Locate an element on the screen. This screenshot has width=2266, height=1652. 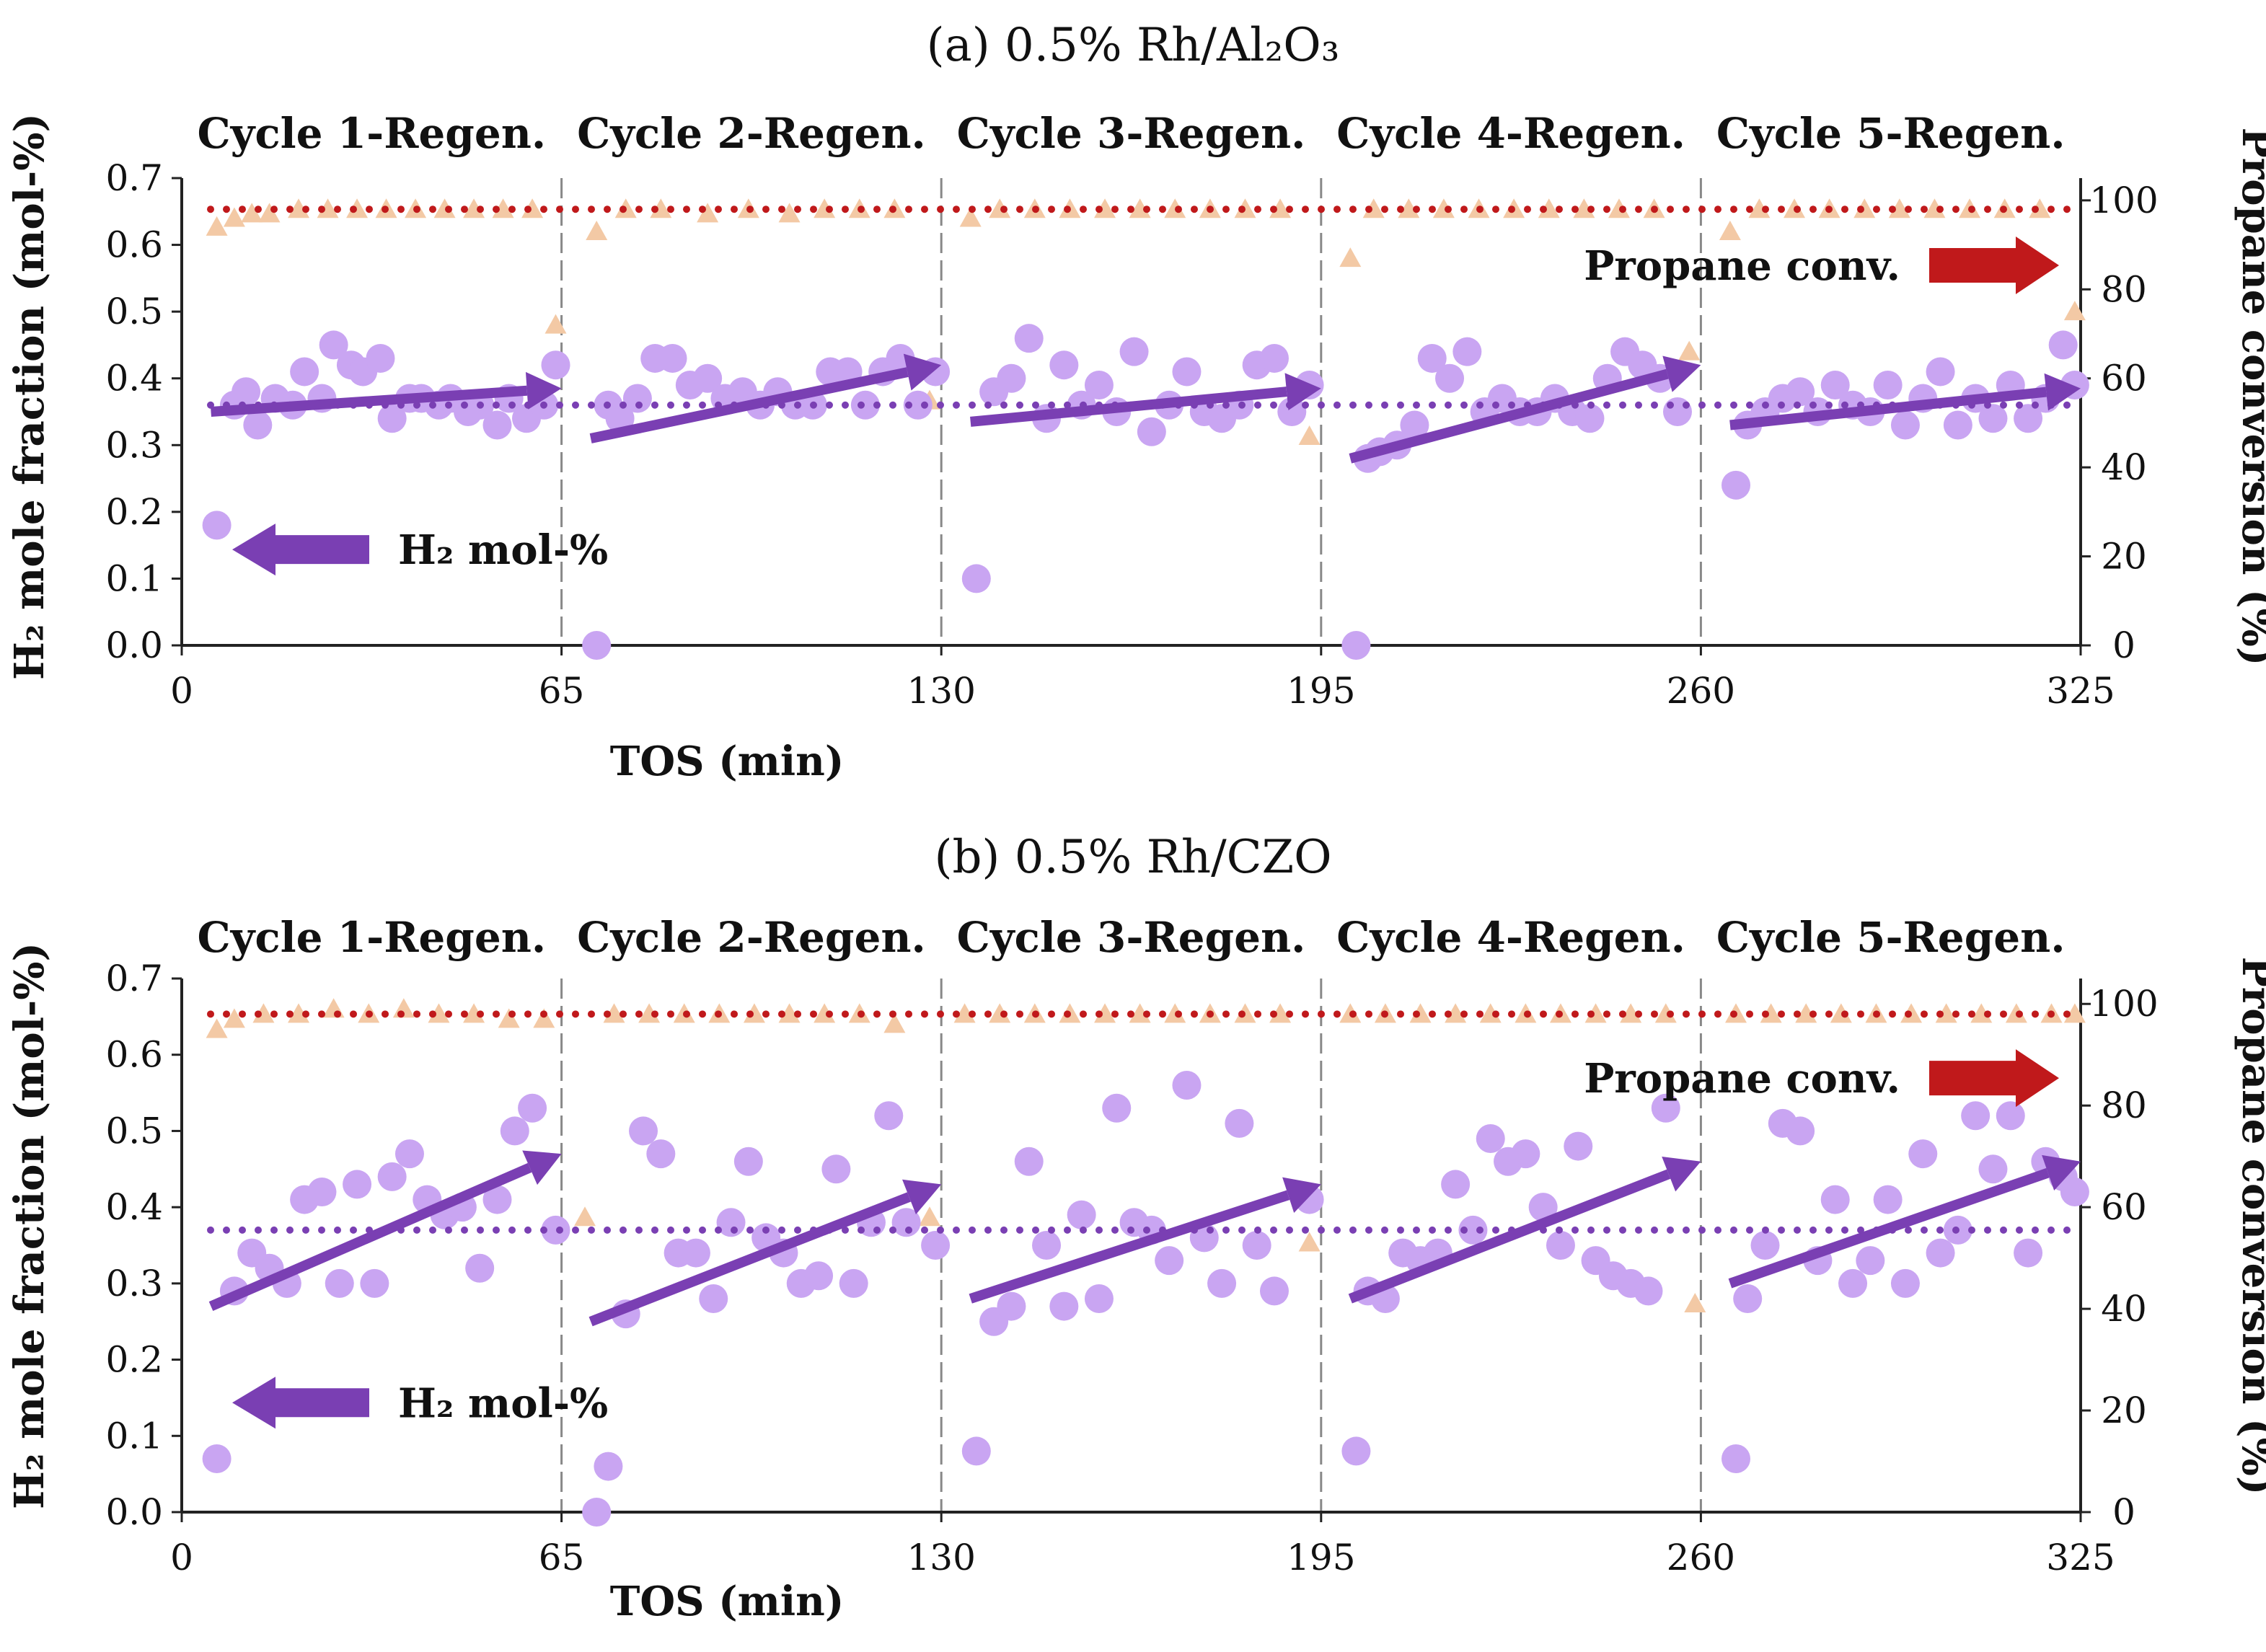
x-tick-label: 0 is located at coordinates (181, 1557).